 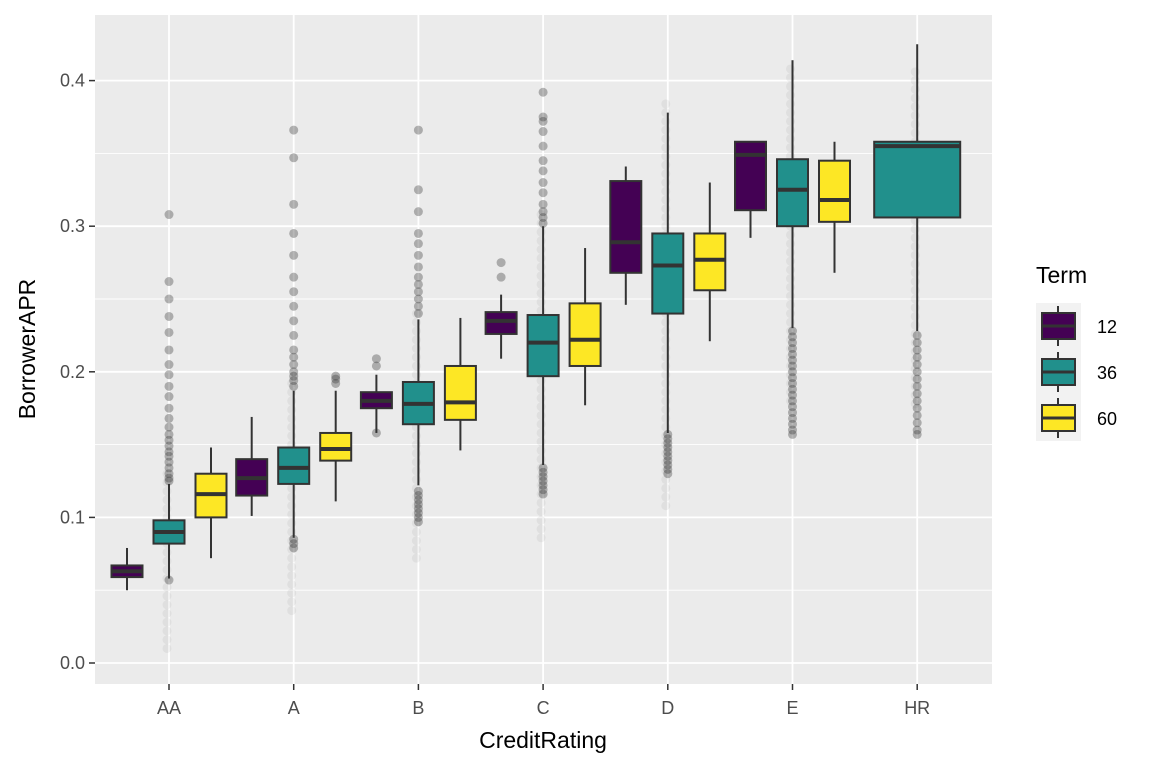 What do you see at coordinates (667, 708) in the screenshot?
I see `x-tick-label: D` at bounding box center [667, 708].